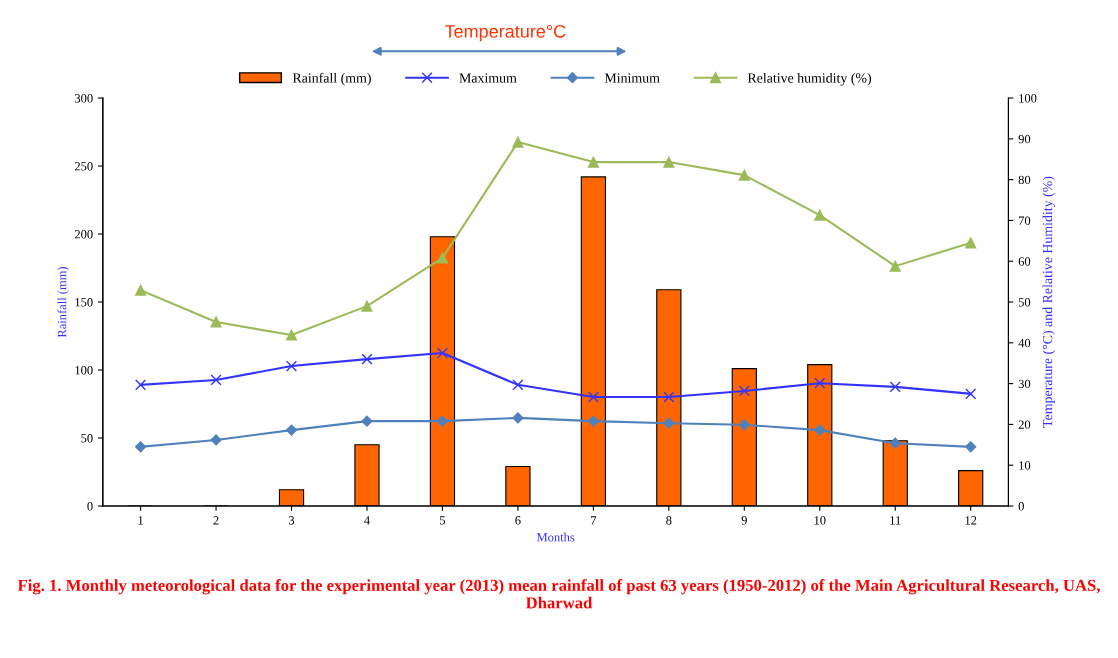 The height and width of the screenshot is (658, 1118). I want to click on y-tick-label: 300, so click(83, 98).